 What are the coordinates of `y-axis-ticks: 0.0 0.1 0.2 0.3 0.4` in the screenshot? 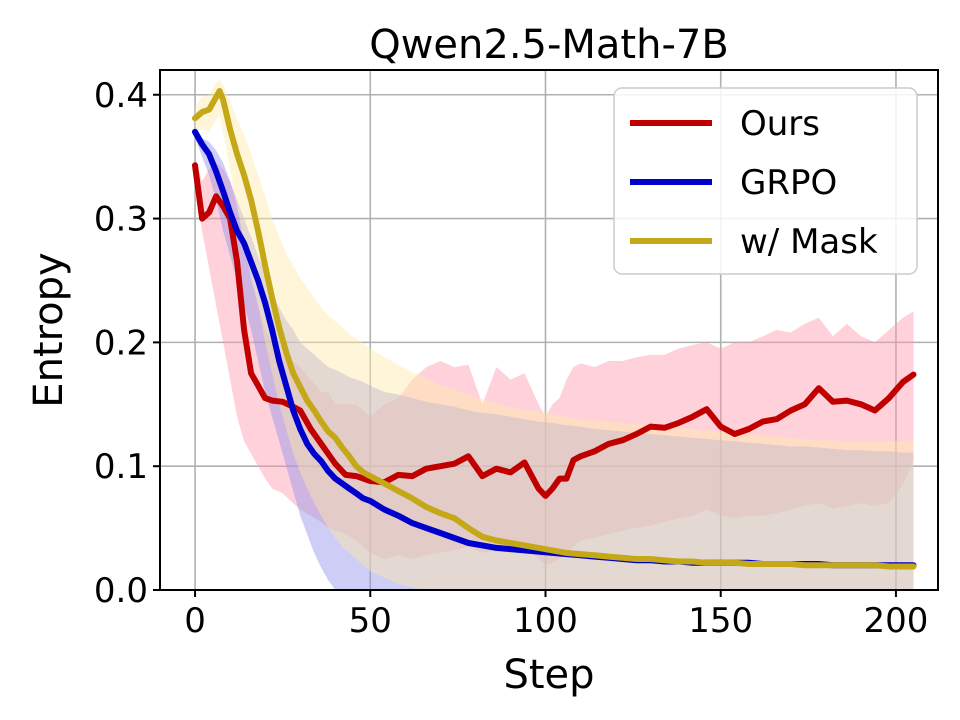 It's located at (127, 343).